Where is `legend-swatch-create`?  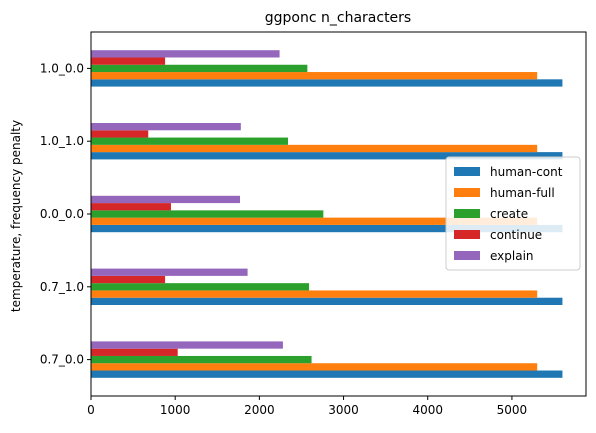
legend-swatch-create is located at coordinates (467, 213).